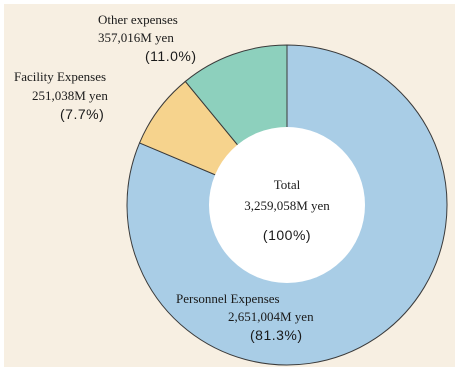 This screenshot has width=459, height=371. What do you see at coordinates (287, 235) in the screenshot?
I see `center-total-percent: (100%)` at bounding box center [287, 235].